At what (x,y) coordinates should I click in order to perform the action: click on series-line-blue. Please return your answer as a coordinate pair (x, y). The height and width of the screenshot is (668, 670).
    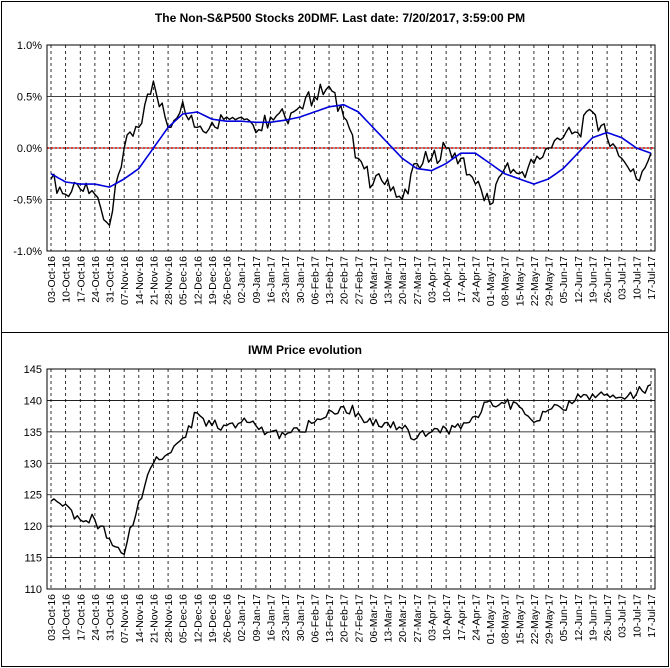
    Looking at the image, I should click on (351, 145).